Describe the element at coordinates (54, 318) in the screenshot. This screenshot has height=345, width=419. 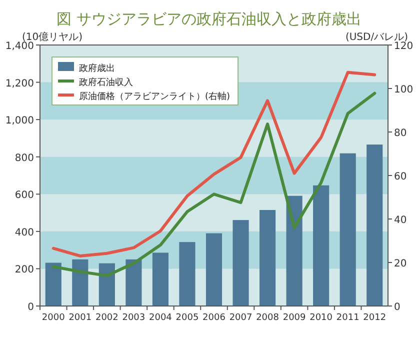
I see `x-tick-label: 2000` at that location.